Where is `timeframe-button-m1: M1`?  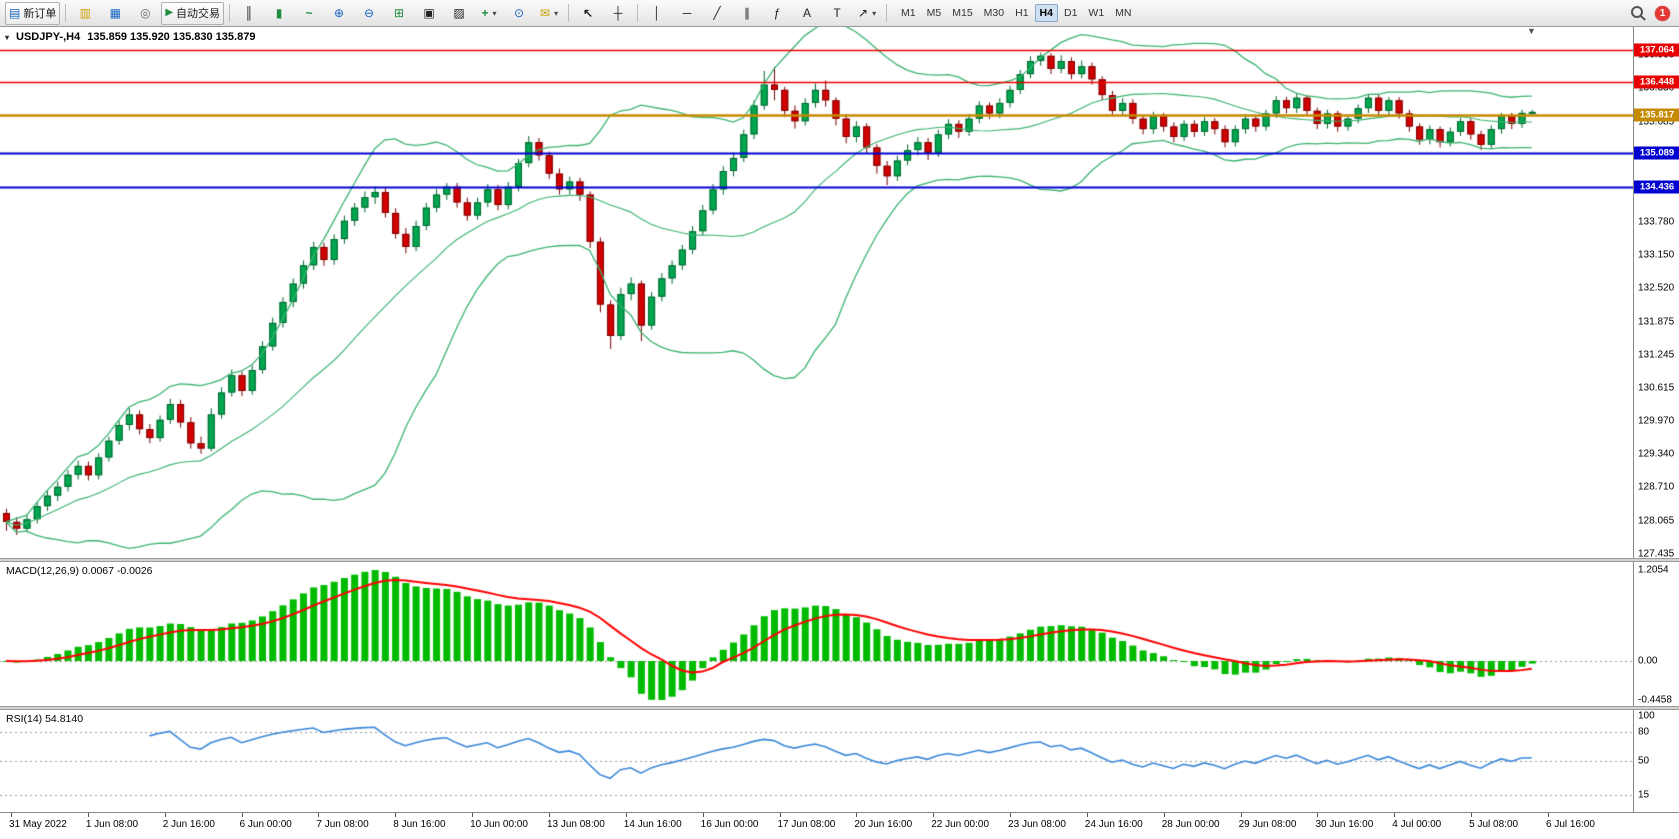
timeframe-button-m1: M1 is located at coordinates (908, 13).